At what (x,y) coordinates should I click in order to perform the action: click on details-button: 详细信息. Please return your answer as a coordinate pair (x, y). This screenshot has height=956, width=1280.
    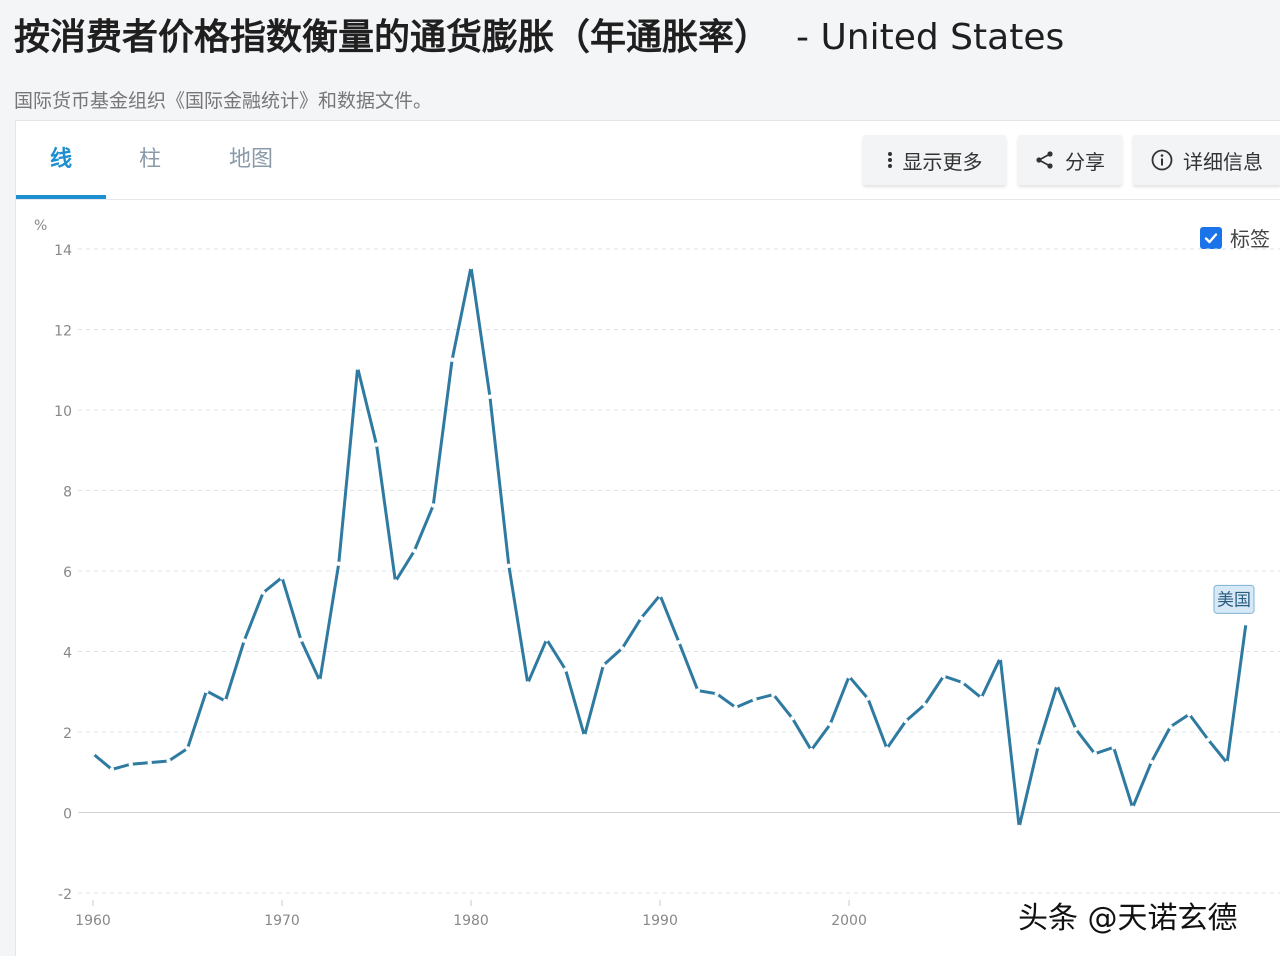
    Looking at the image, I should click on (1206, 160).